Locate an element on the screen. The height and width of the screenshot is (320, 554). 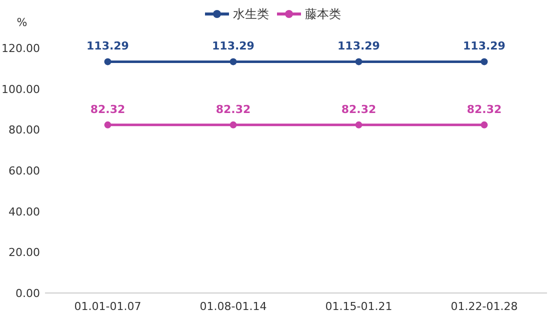
y-tick-label: 0.00 is located at coordinates (28, 293).